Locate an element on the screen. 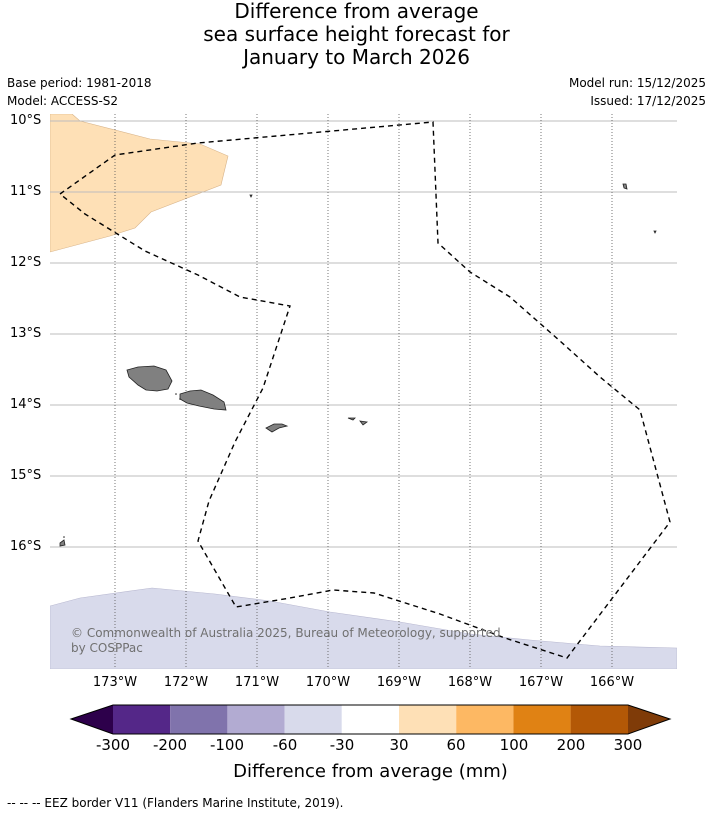 The height and width of the screenshot is (816, 713). lon-label-169w: 169°W is located at coordinates (399, 682).